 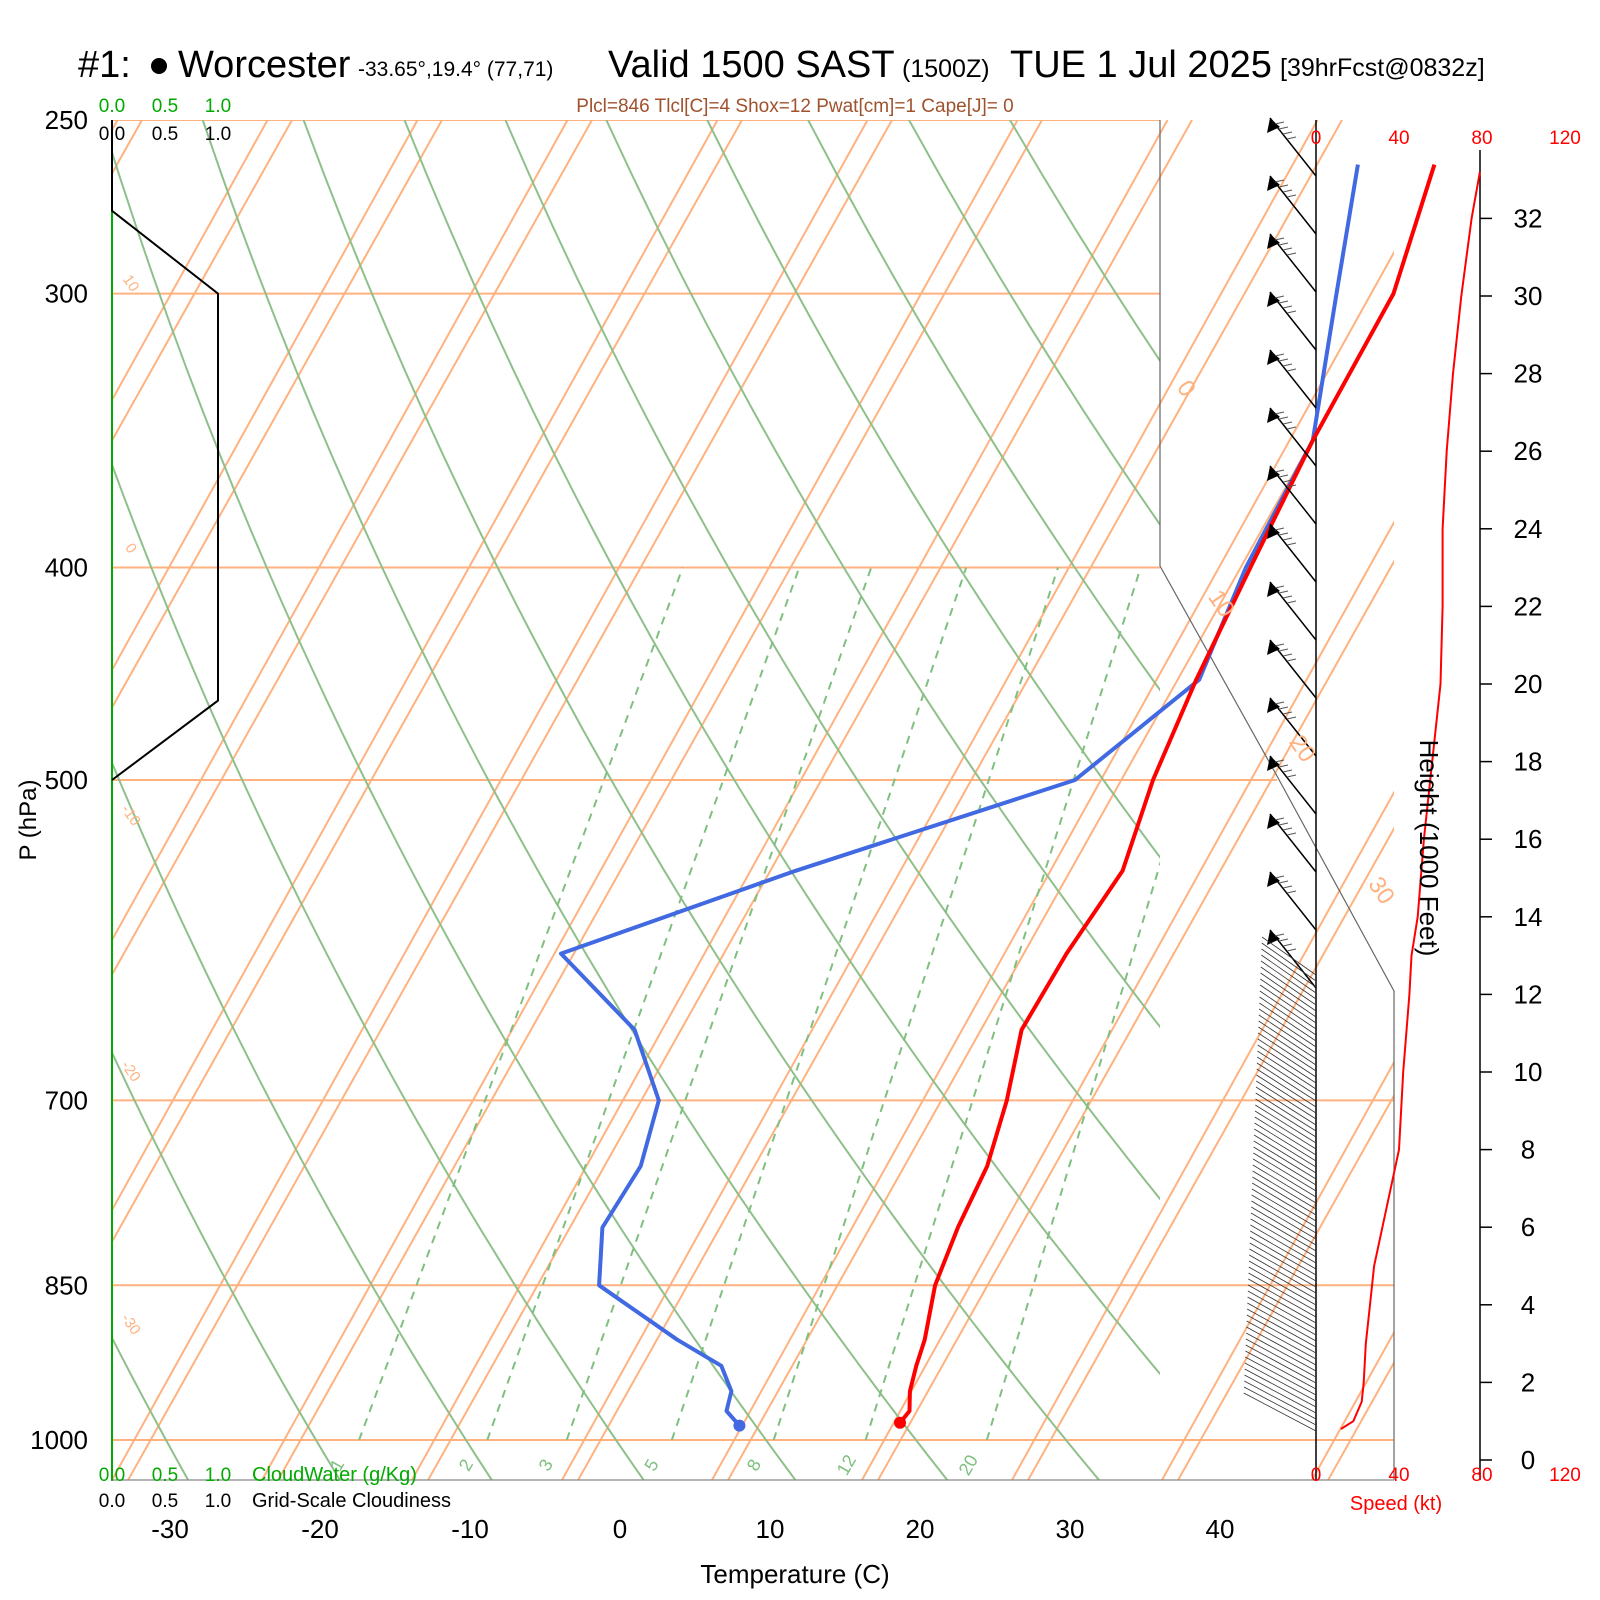 I want to click on station-marker-icon, so click(x=159, y=66).